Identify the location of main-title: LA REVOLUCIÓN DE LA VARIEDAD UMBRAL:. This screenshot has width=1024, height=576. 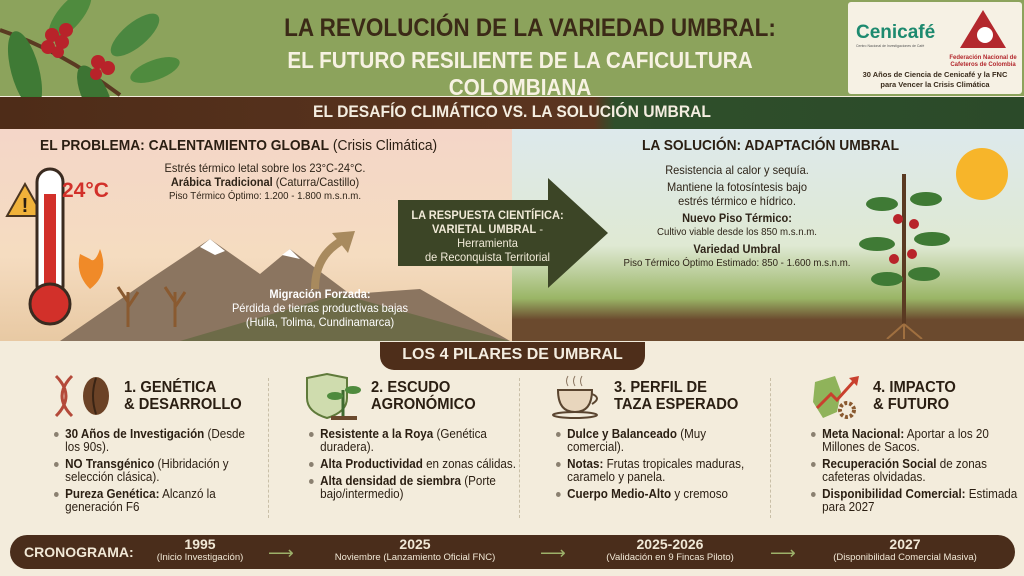
(530, 28).